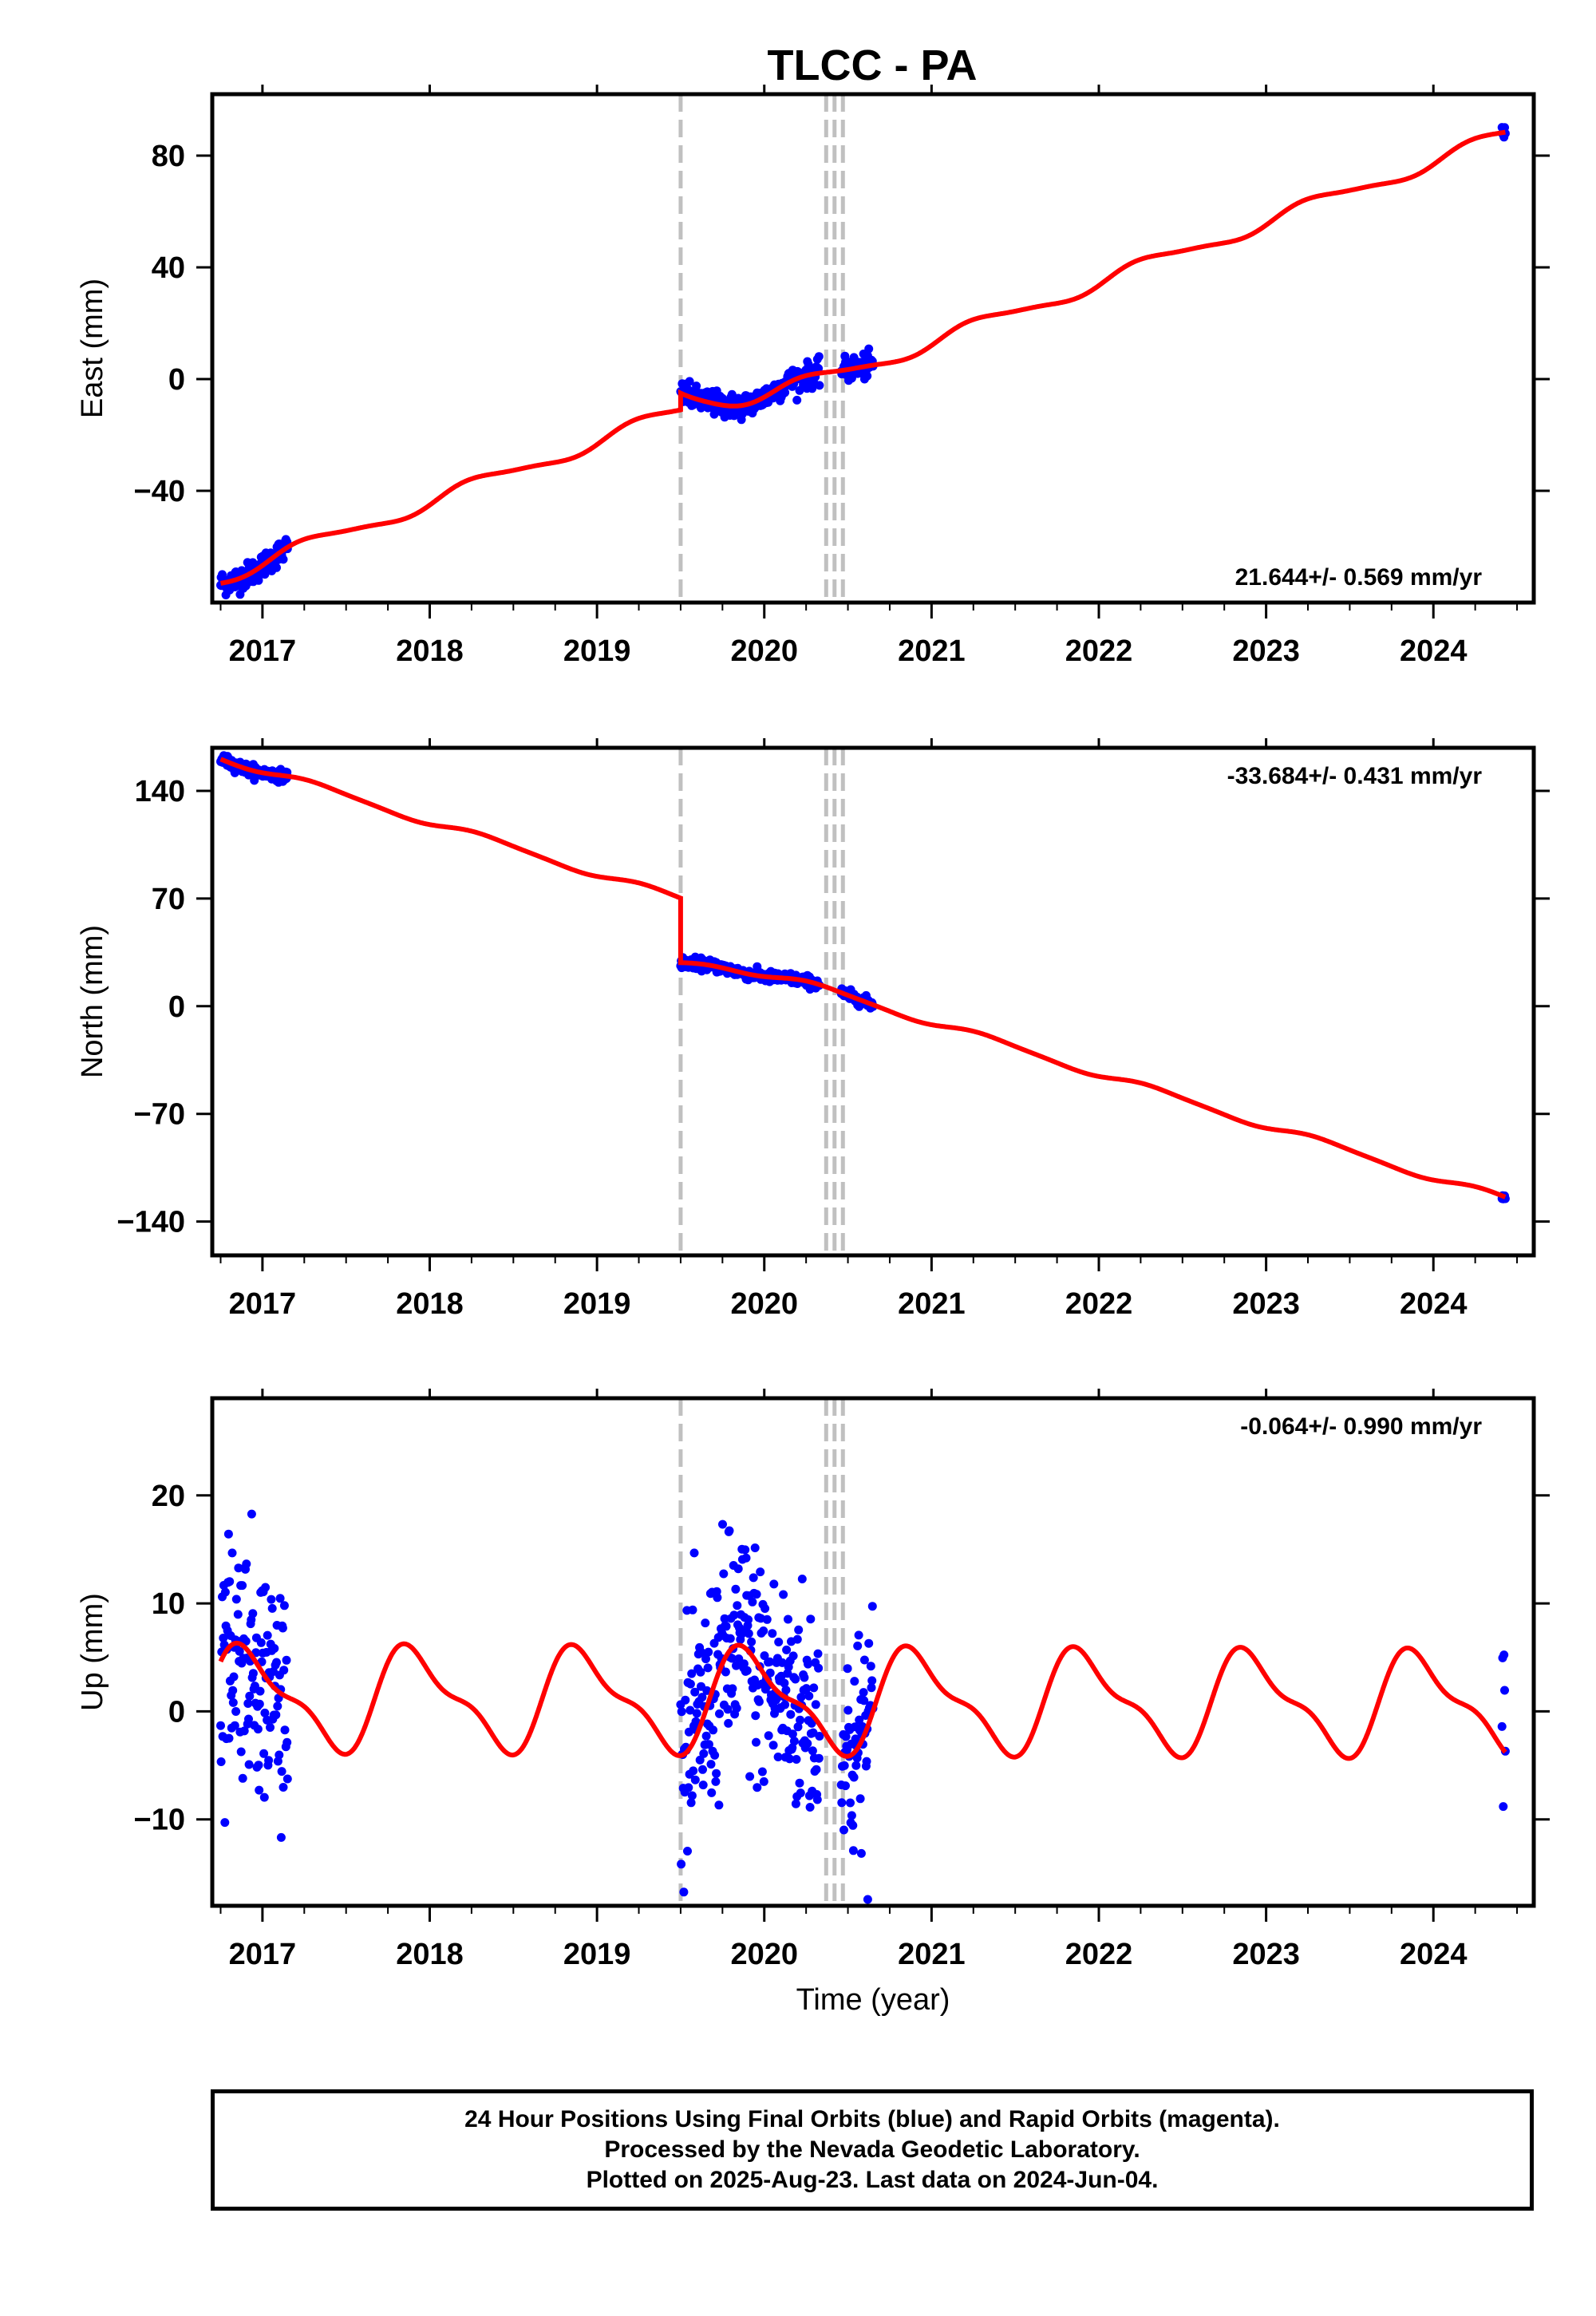 This screenshot has width=1596, height=2316. Describe the element at coordinates (764, 1304) in the screenshot. I see `x-tick-label: 2020` at that location.